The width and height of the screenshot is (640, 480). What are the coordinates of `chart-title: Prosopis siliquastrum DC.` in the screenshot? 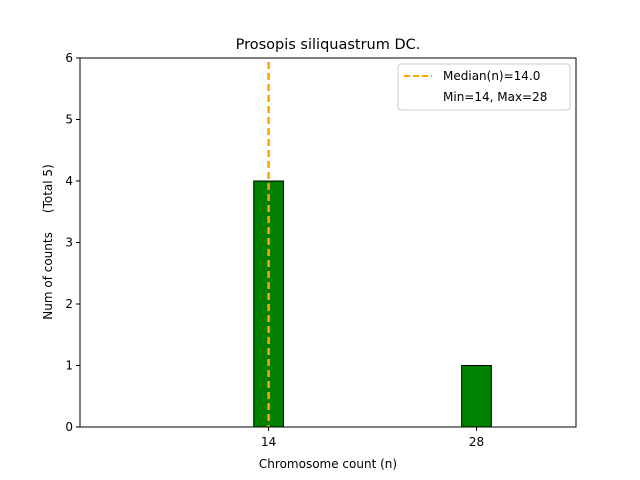 It's located at (328, 45).